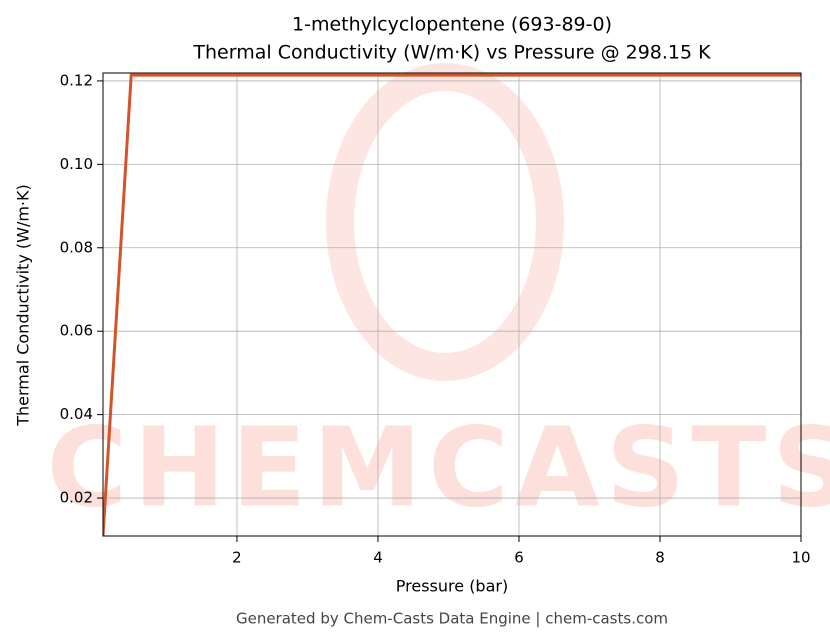 The height and width of the screenshot is (644, 830). What do you see at coordinates (452, 586) in the screenshot?
I see `x-axis-label: Pressure (bar)` at bounding box center [452, 586].